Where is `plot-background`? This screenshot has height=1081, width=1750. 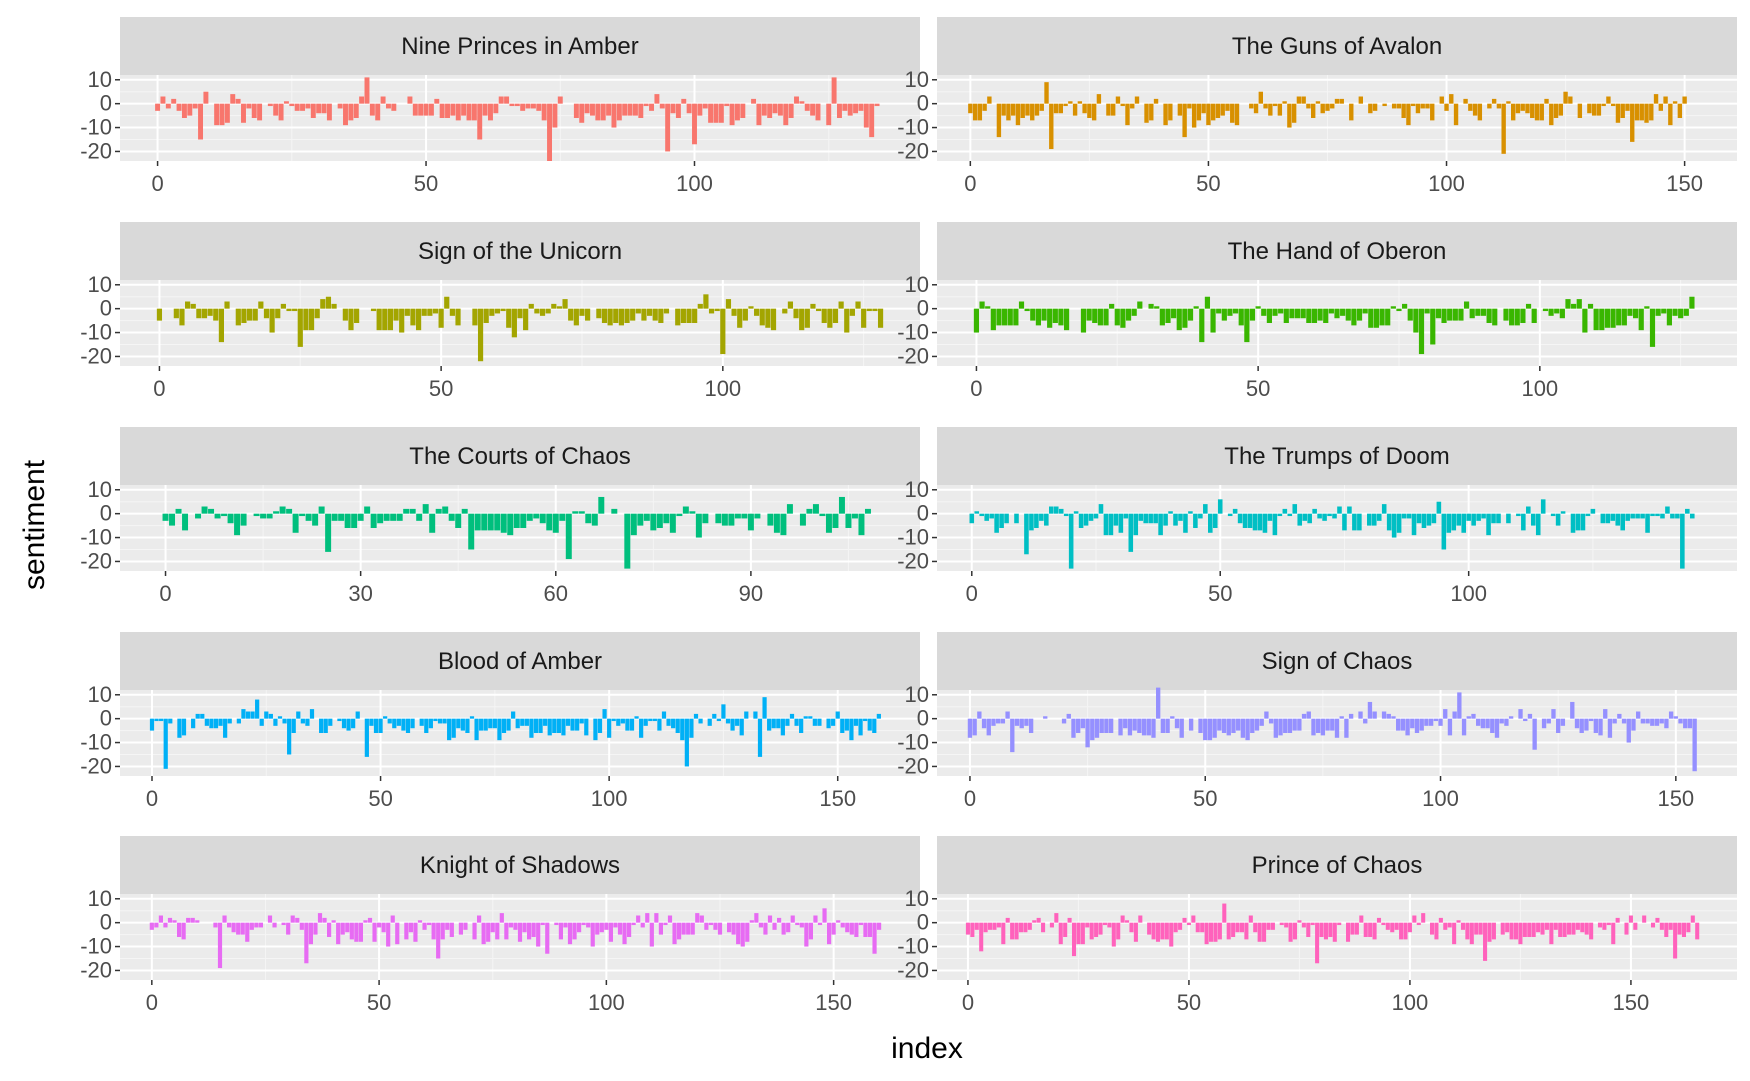 plot-background is located at coordinates (520, 733).